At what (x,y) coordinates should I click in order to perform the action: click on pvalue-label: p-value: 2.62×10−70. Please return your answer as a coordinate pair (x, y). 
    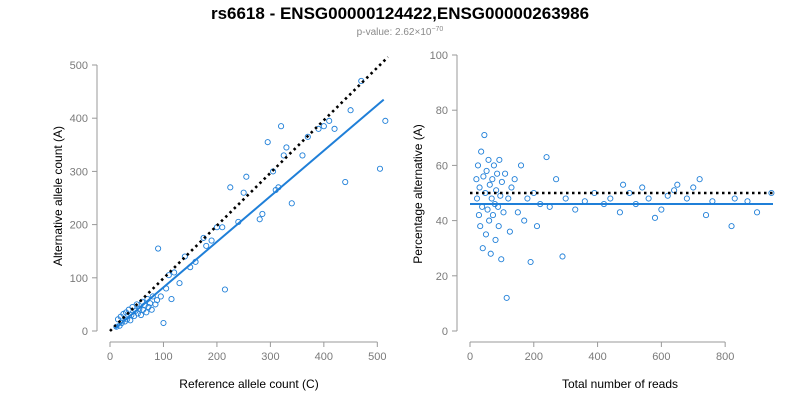
    Looking at the image, I should click on (400, 32).